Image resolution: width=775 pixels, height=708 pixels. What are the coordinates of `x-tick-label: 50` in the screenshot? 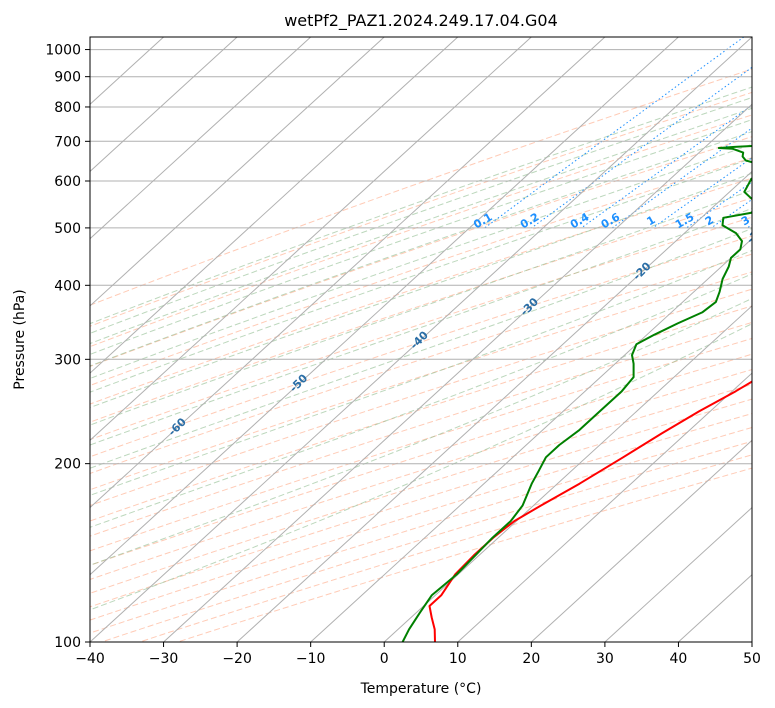 It's located at (752, 659).